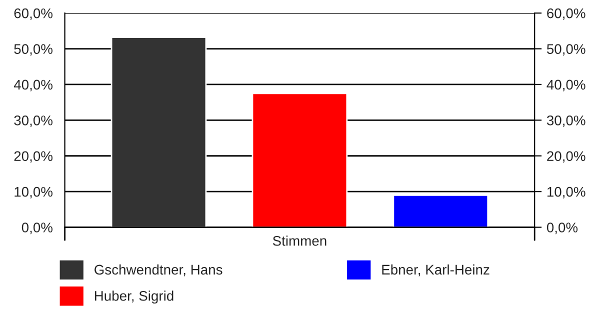 This screenshot has height=327, width=600. I want to click on y-tick-label: 50,0%, so click(33, 50).